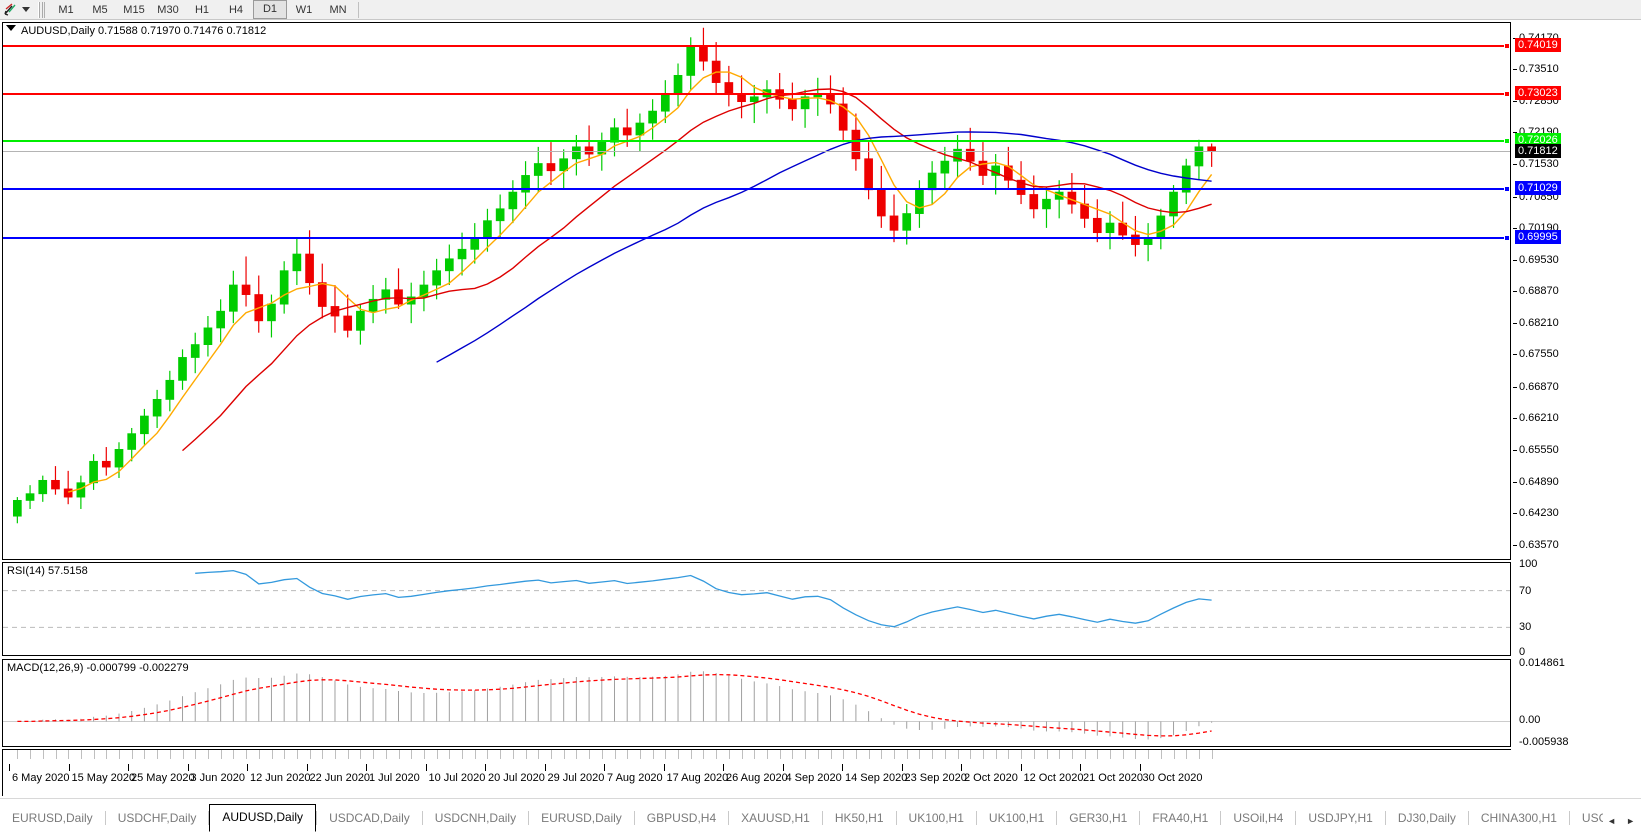 The width and height of the screenshot is (1641, 832). What do you see at coordinates (756, 188) in the screenshot?
I see `level-line-support-upper` at bounding box center [756, 188].